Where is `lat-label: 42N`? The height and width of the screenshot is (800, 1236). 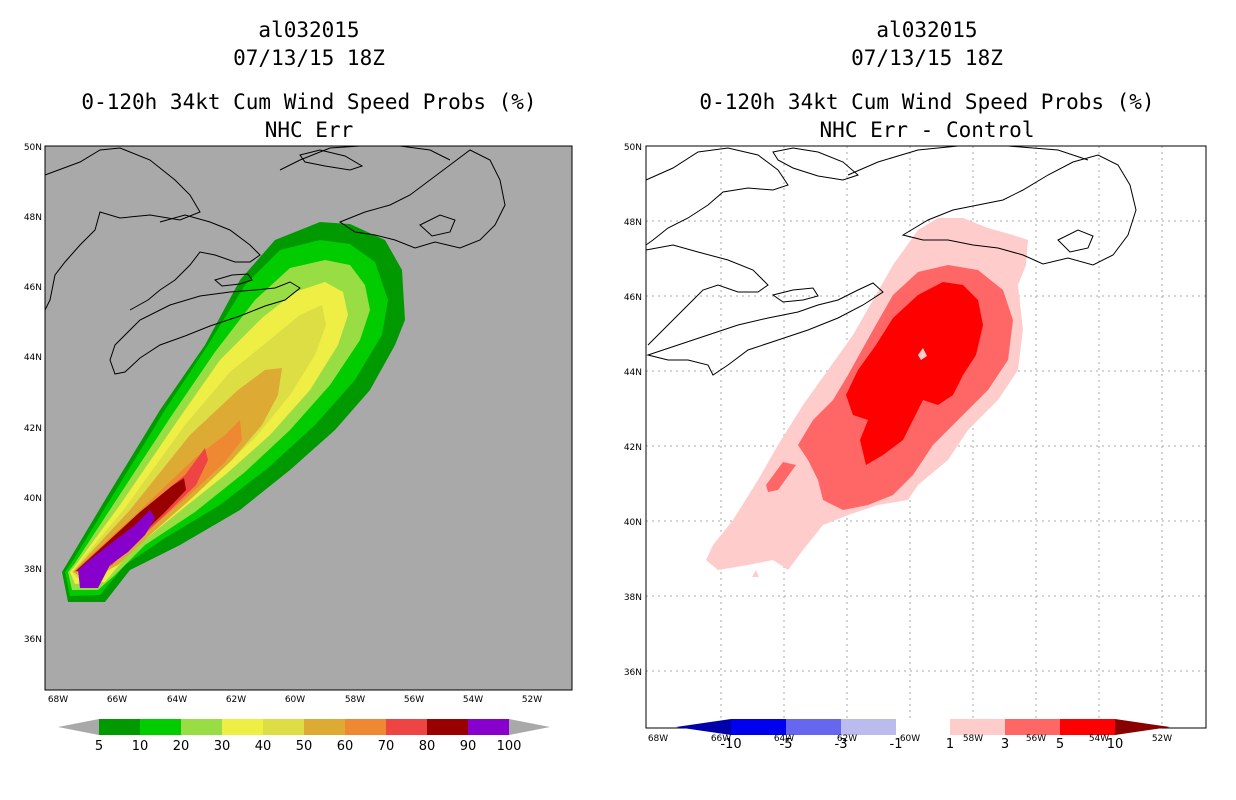
lat-label: 42N is located at coordinates (33, 429).